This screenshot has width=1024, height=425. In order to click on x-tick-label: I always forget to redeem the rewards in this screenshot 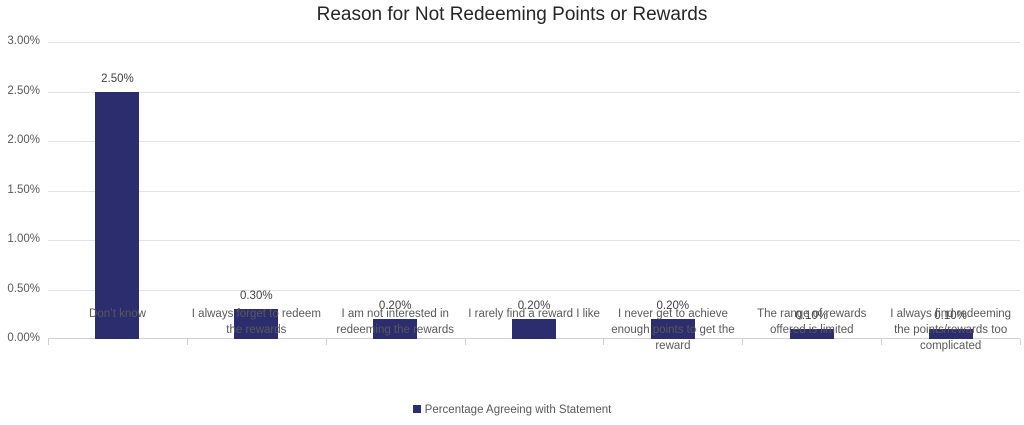, I will do `click(256, 322)`.